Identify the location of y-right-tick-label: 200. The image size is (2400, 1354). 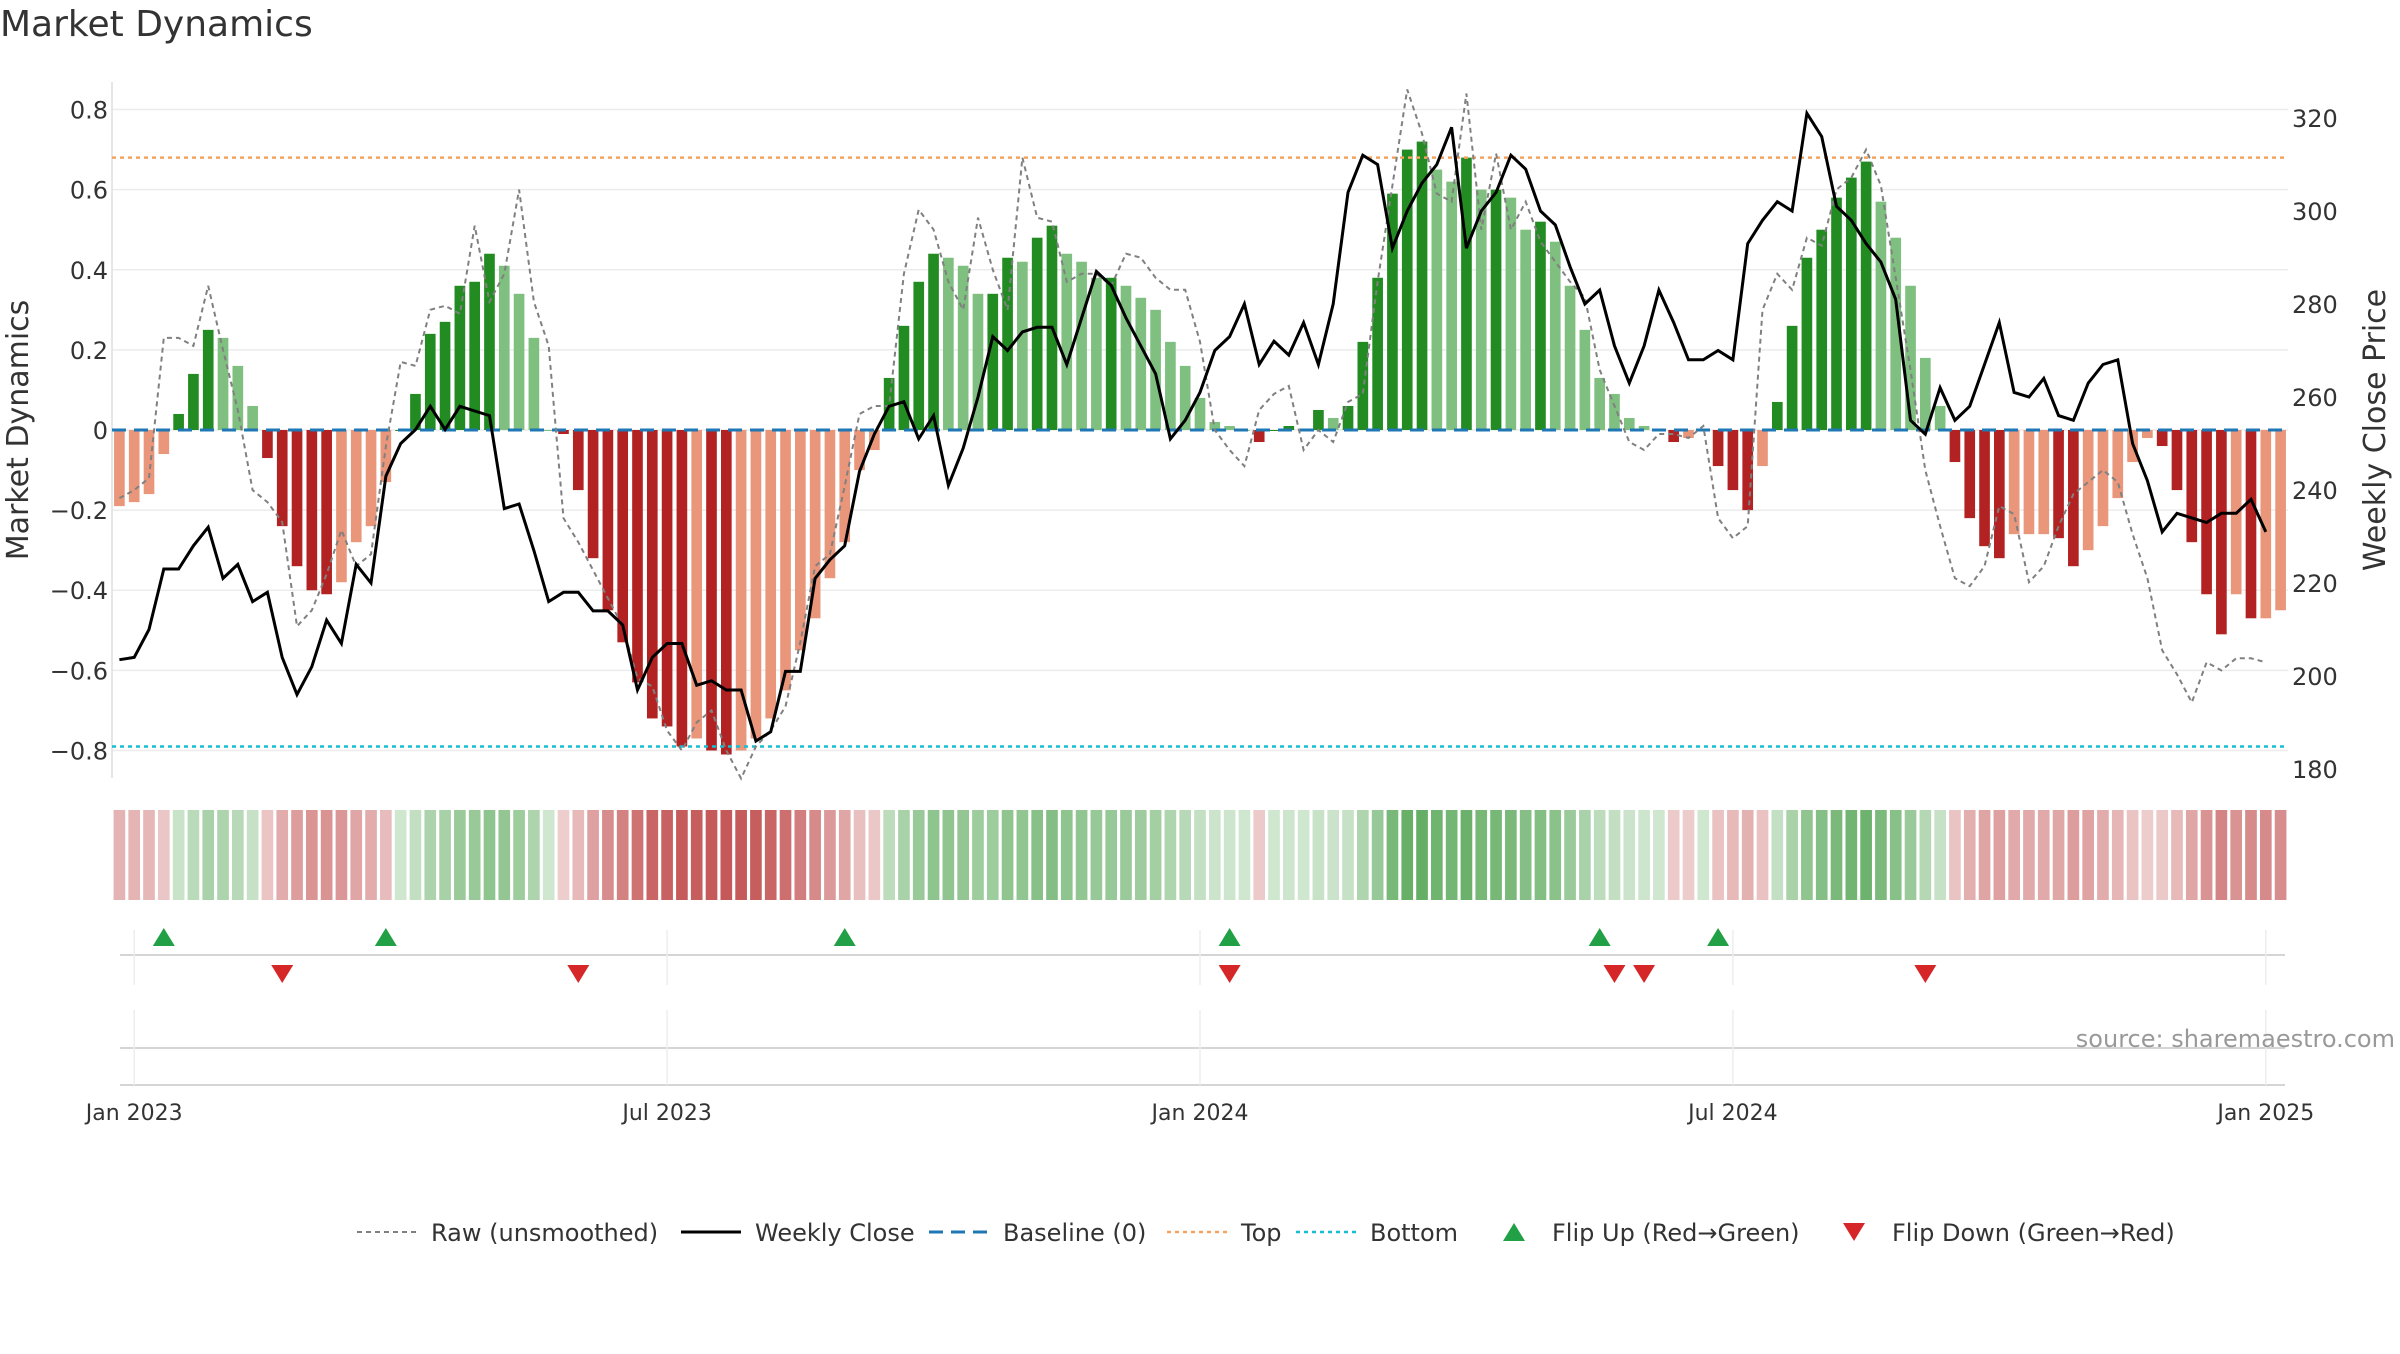
(2315, 677).